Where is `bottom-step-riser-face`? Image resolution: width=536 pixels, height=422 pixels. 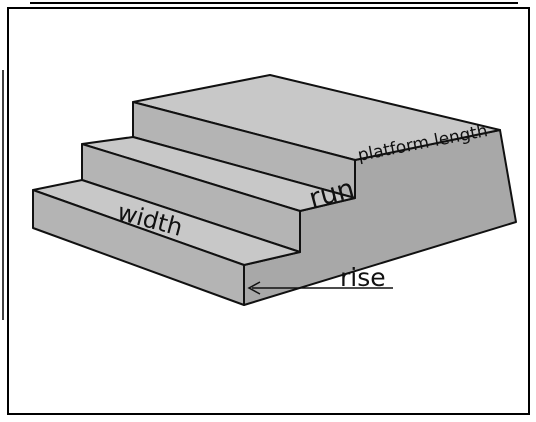 bottom-step-riser-face is located at coordinates (138, 247).